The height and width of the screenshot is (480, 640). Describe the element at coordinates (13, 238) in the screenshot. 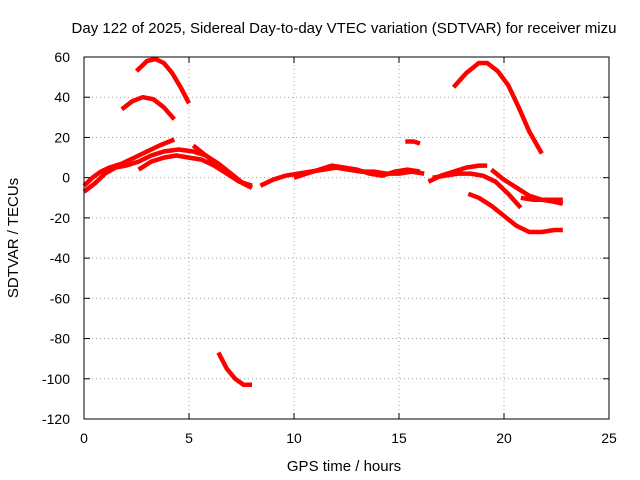

I see `y-axis-label: SDTVAR / TECUs` at that location.